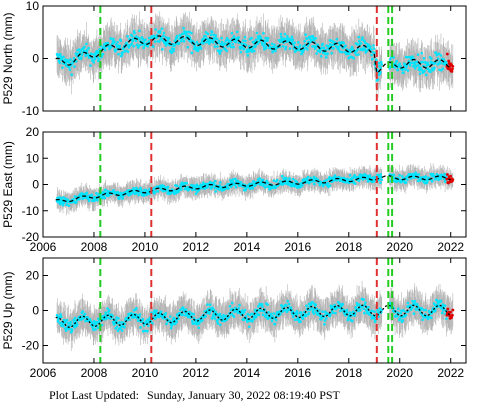 This screenshot has width=481, height=404. I want to click on y-axis-label: P529 East (mm), so click(8, 184).